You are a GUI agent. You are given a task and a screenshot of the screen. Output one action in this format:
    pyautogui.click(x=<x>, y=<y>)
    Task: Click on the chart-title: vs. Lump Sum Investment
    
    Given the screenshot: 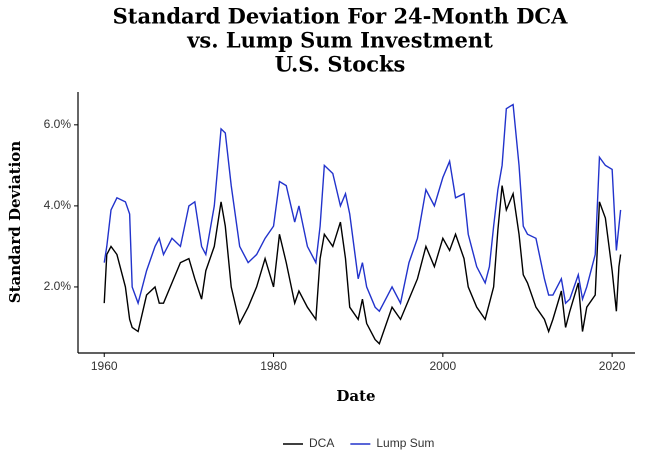 What is the action you would take?
    pyautogui.click(x=339, y=40)
    